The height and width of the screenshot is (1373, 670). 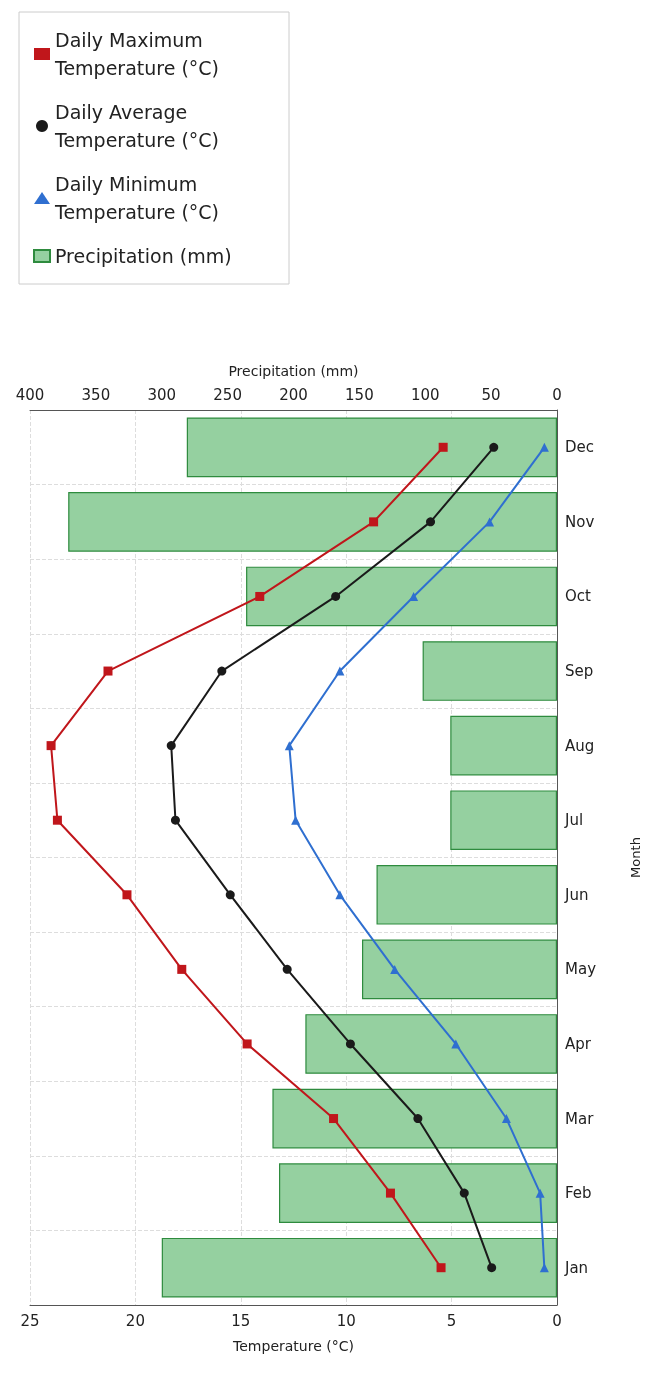 What do you see at coordinates (346, 1320) in the screenshot?
I see `x-tick-label: 10` at bounding box center [346, 1320].